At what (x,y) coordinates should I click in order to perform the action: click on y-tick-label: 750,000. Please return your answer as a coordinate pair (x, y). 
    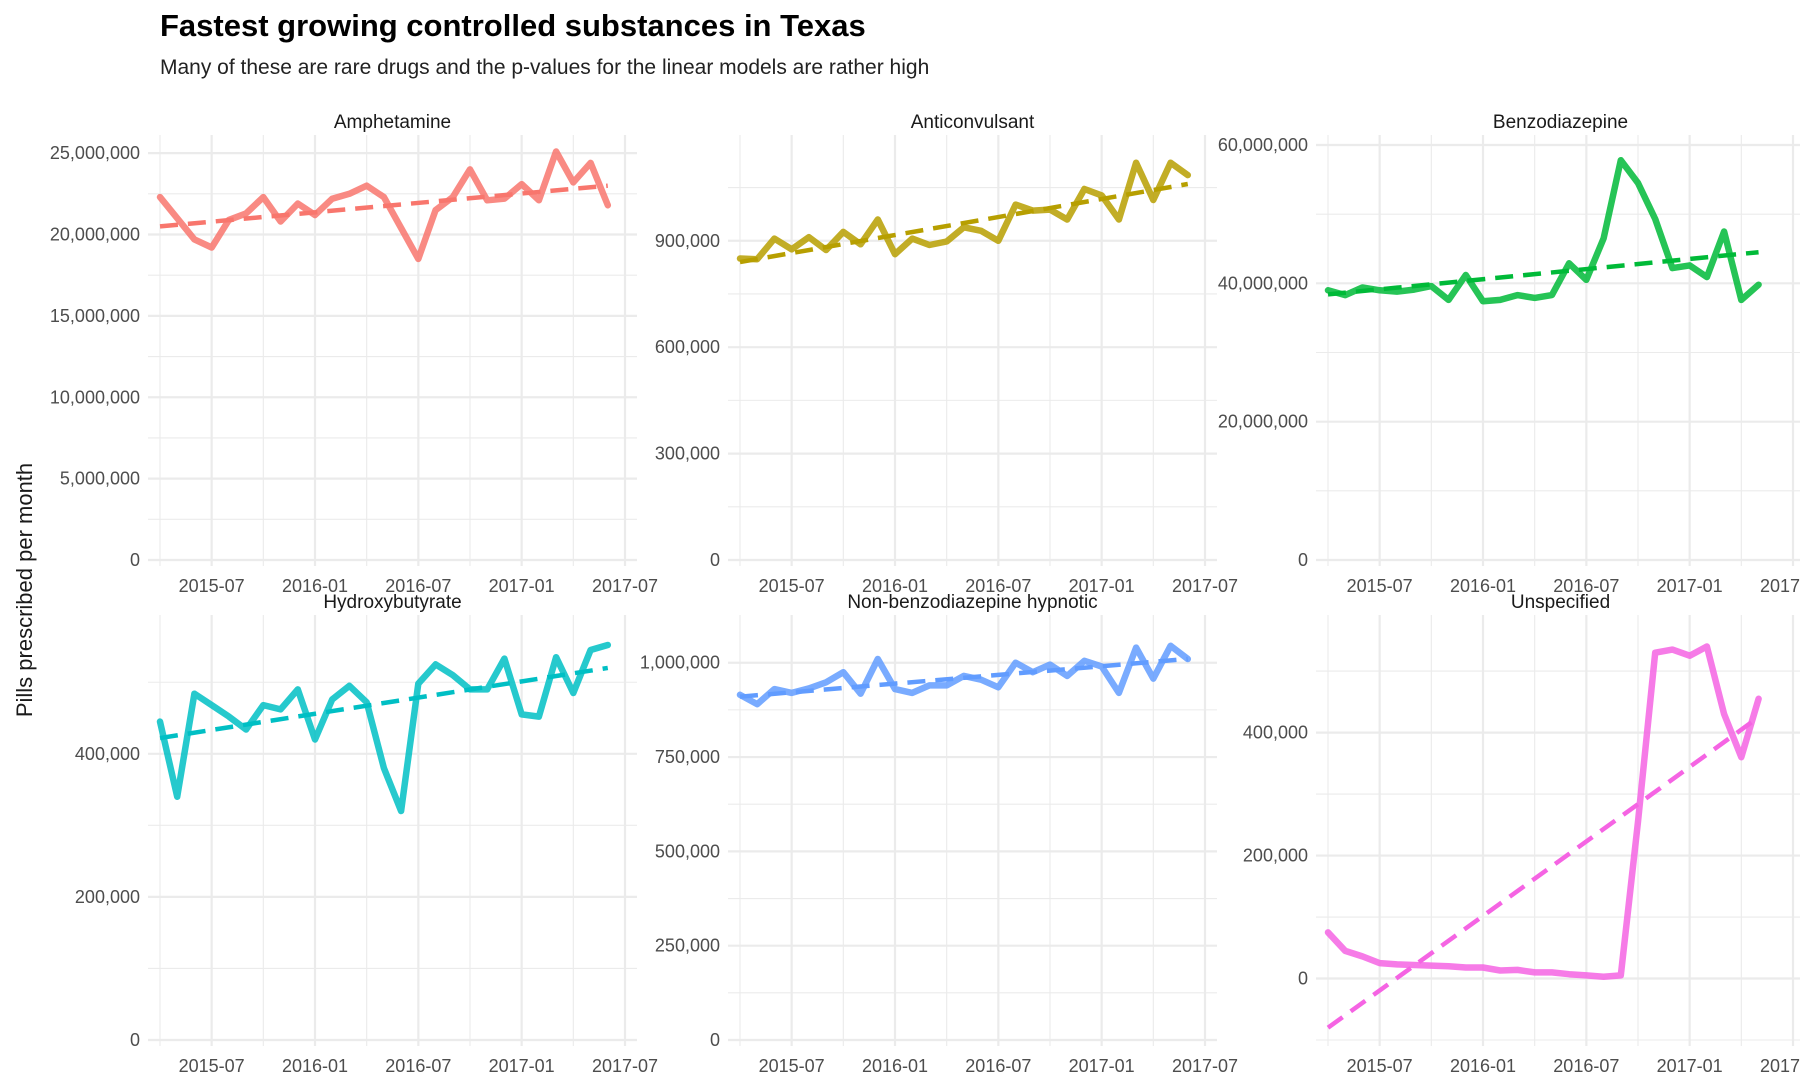
    Looking at the image, I should click on (687, 757).